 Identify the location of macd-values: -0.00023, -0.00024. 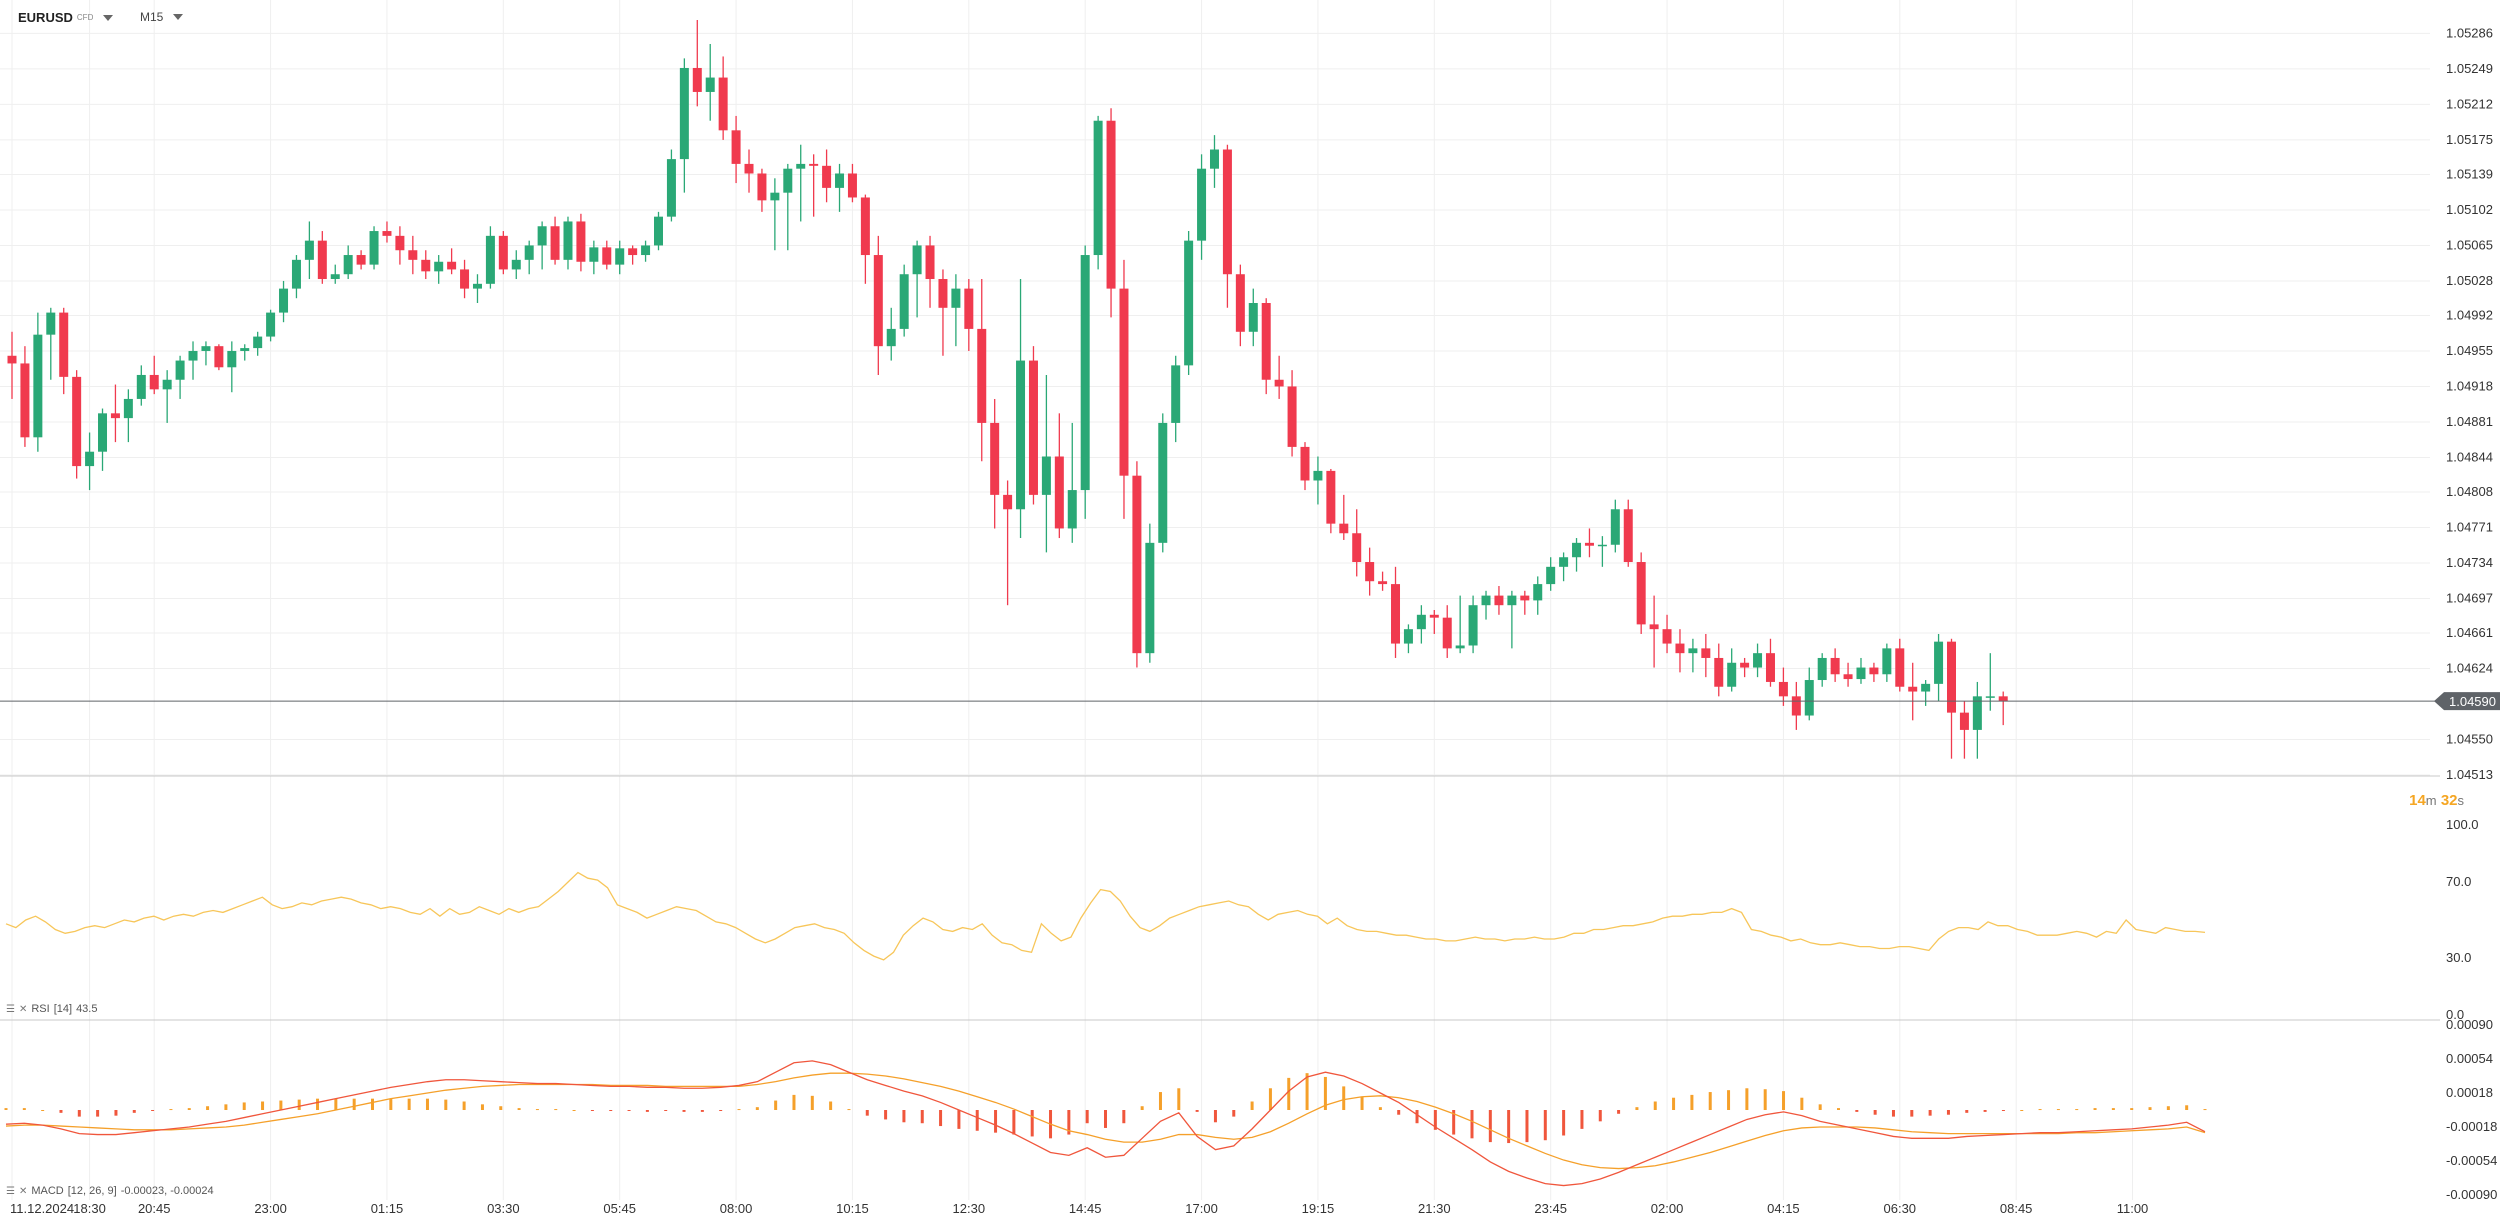
(167, 1191).